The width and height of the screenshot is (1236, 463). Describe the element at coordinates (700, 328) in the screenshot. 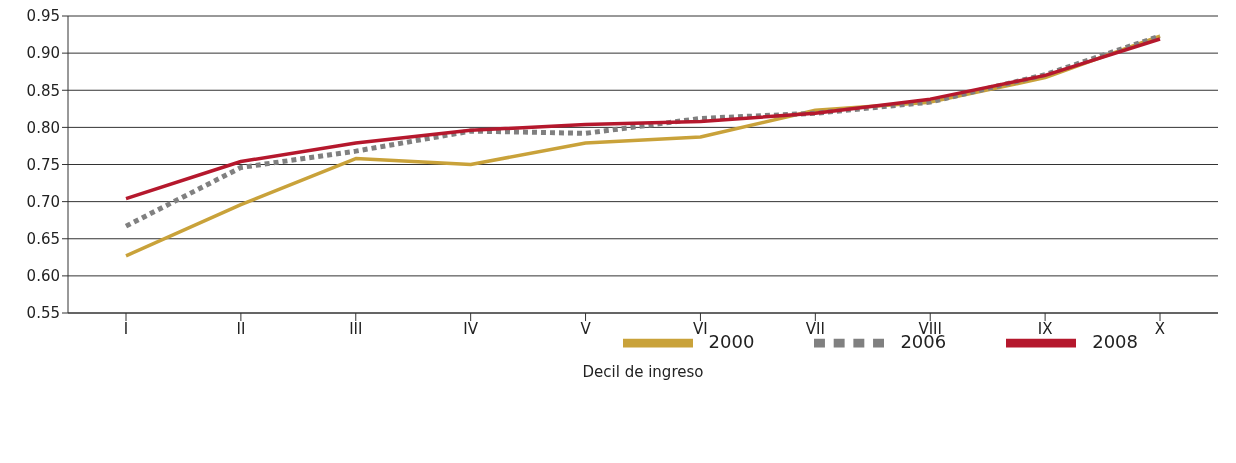

I see `x-tick-label: VI` at that location.